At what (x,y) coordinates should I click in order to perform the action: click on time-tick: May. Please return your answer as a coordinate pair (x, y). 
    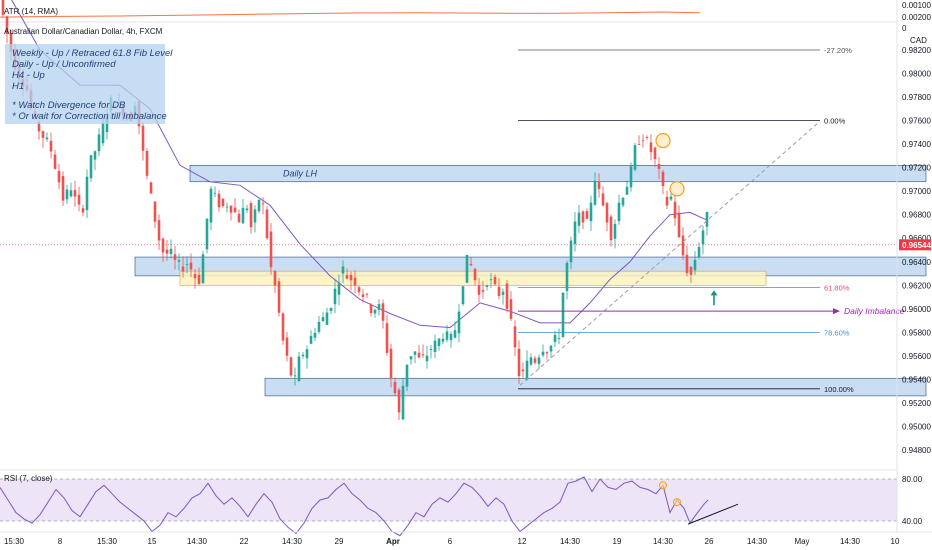
    Looking at the image, I should click on (801, 541).